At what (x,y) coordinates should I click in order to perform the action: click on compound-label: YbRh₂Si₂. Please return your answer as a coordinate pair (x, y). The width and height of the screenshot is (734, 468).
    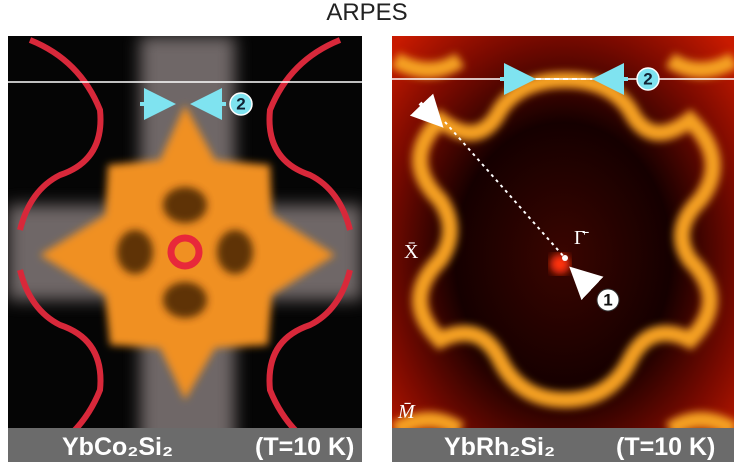
    Looking at the image, I should click on (499, 447).